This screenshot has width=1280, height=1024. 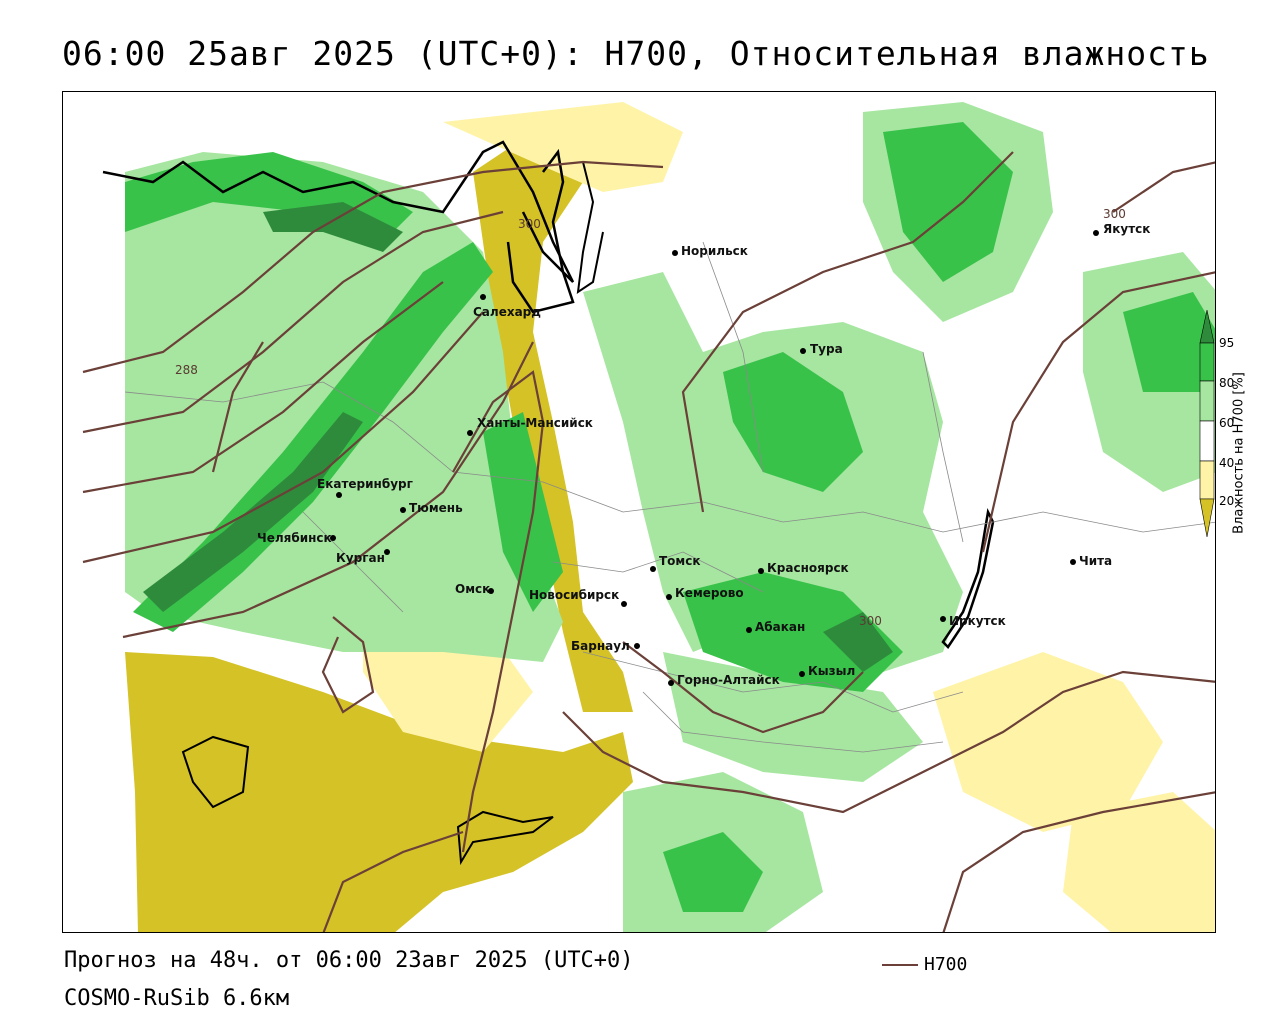 I want to click on city-dot-omsk, so click(x=491, y=591).